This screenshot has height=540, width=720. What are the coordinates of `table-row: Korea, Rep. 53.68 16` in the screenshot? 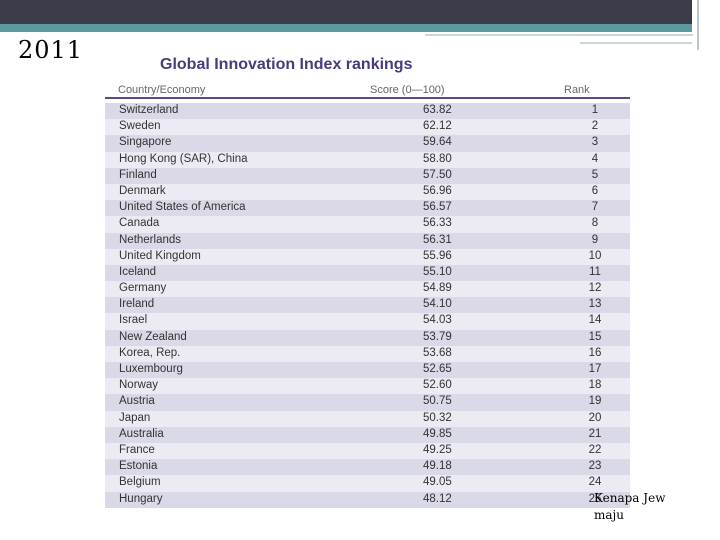 It's located at (367, 353).